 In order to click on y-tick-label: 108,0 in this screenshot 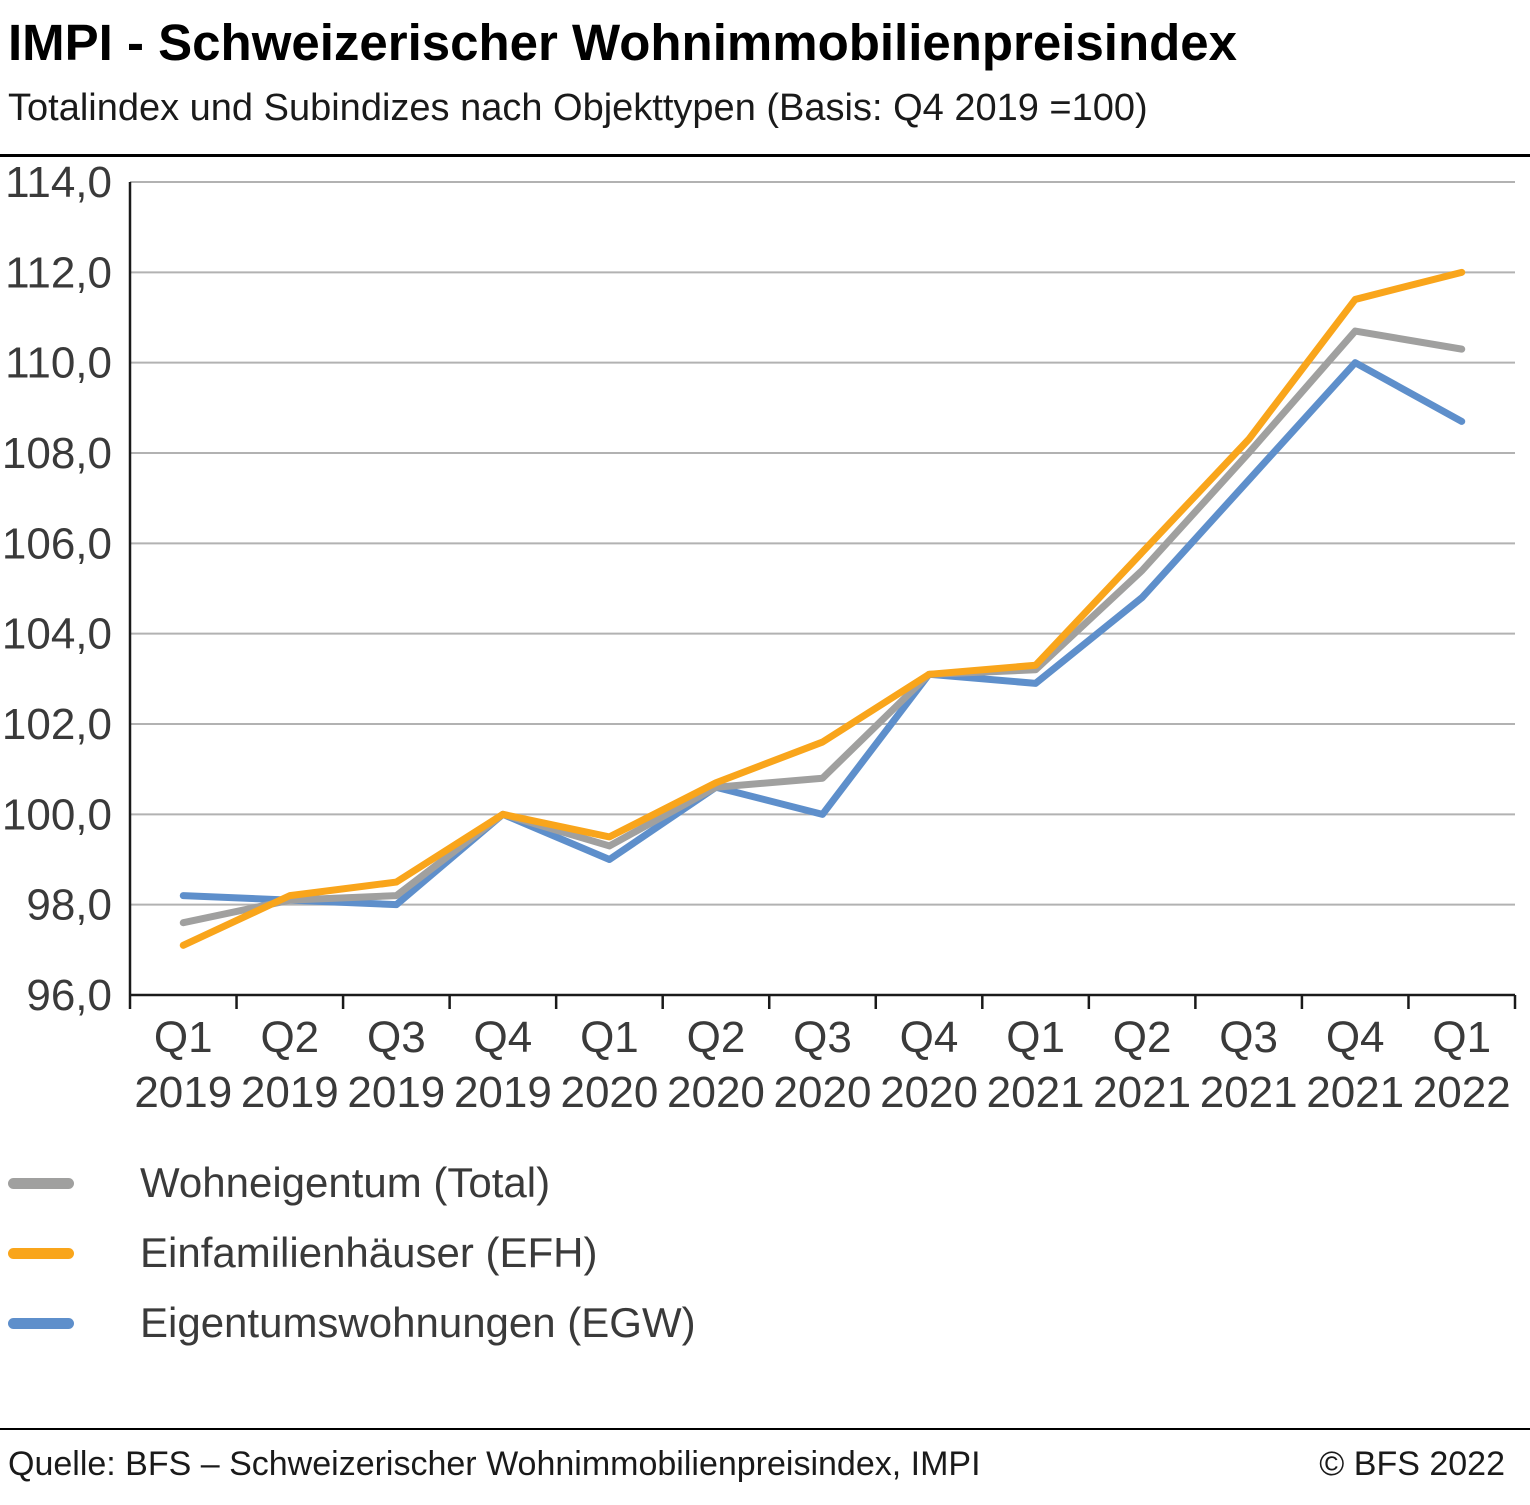, I will do `click(57, 453)`.